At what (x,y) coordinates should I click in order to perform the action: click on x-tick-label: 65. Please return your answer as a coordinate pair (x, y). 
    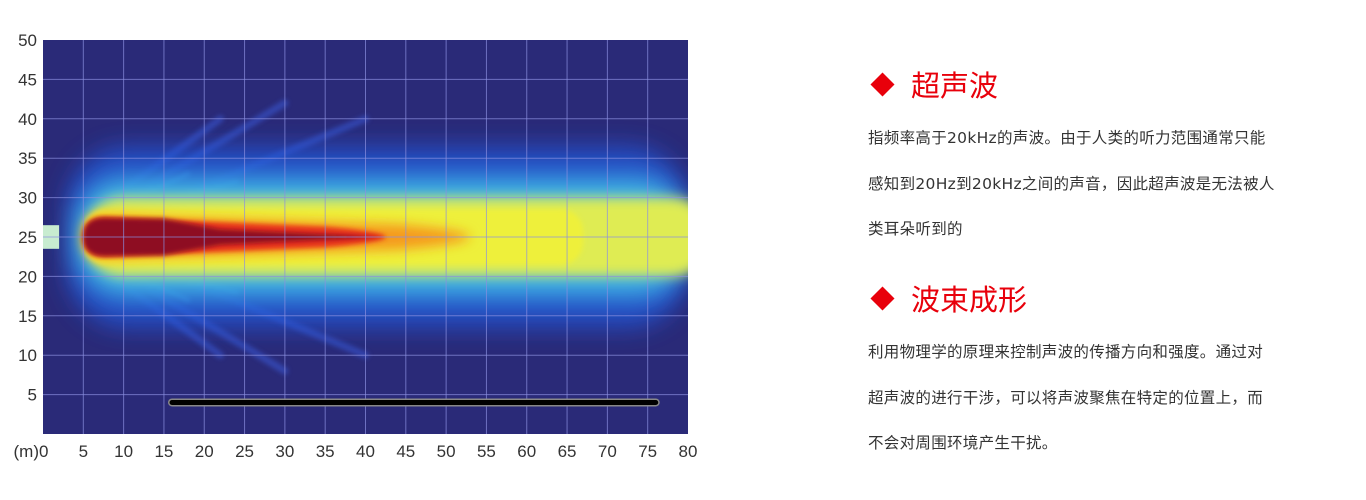
    Looking at the image, I should click on (567, 451).